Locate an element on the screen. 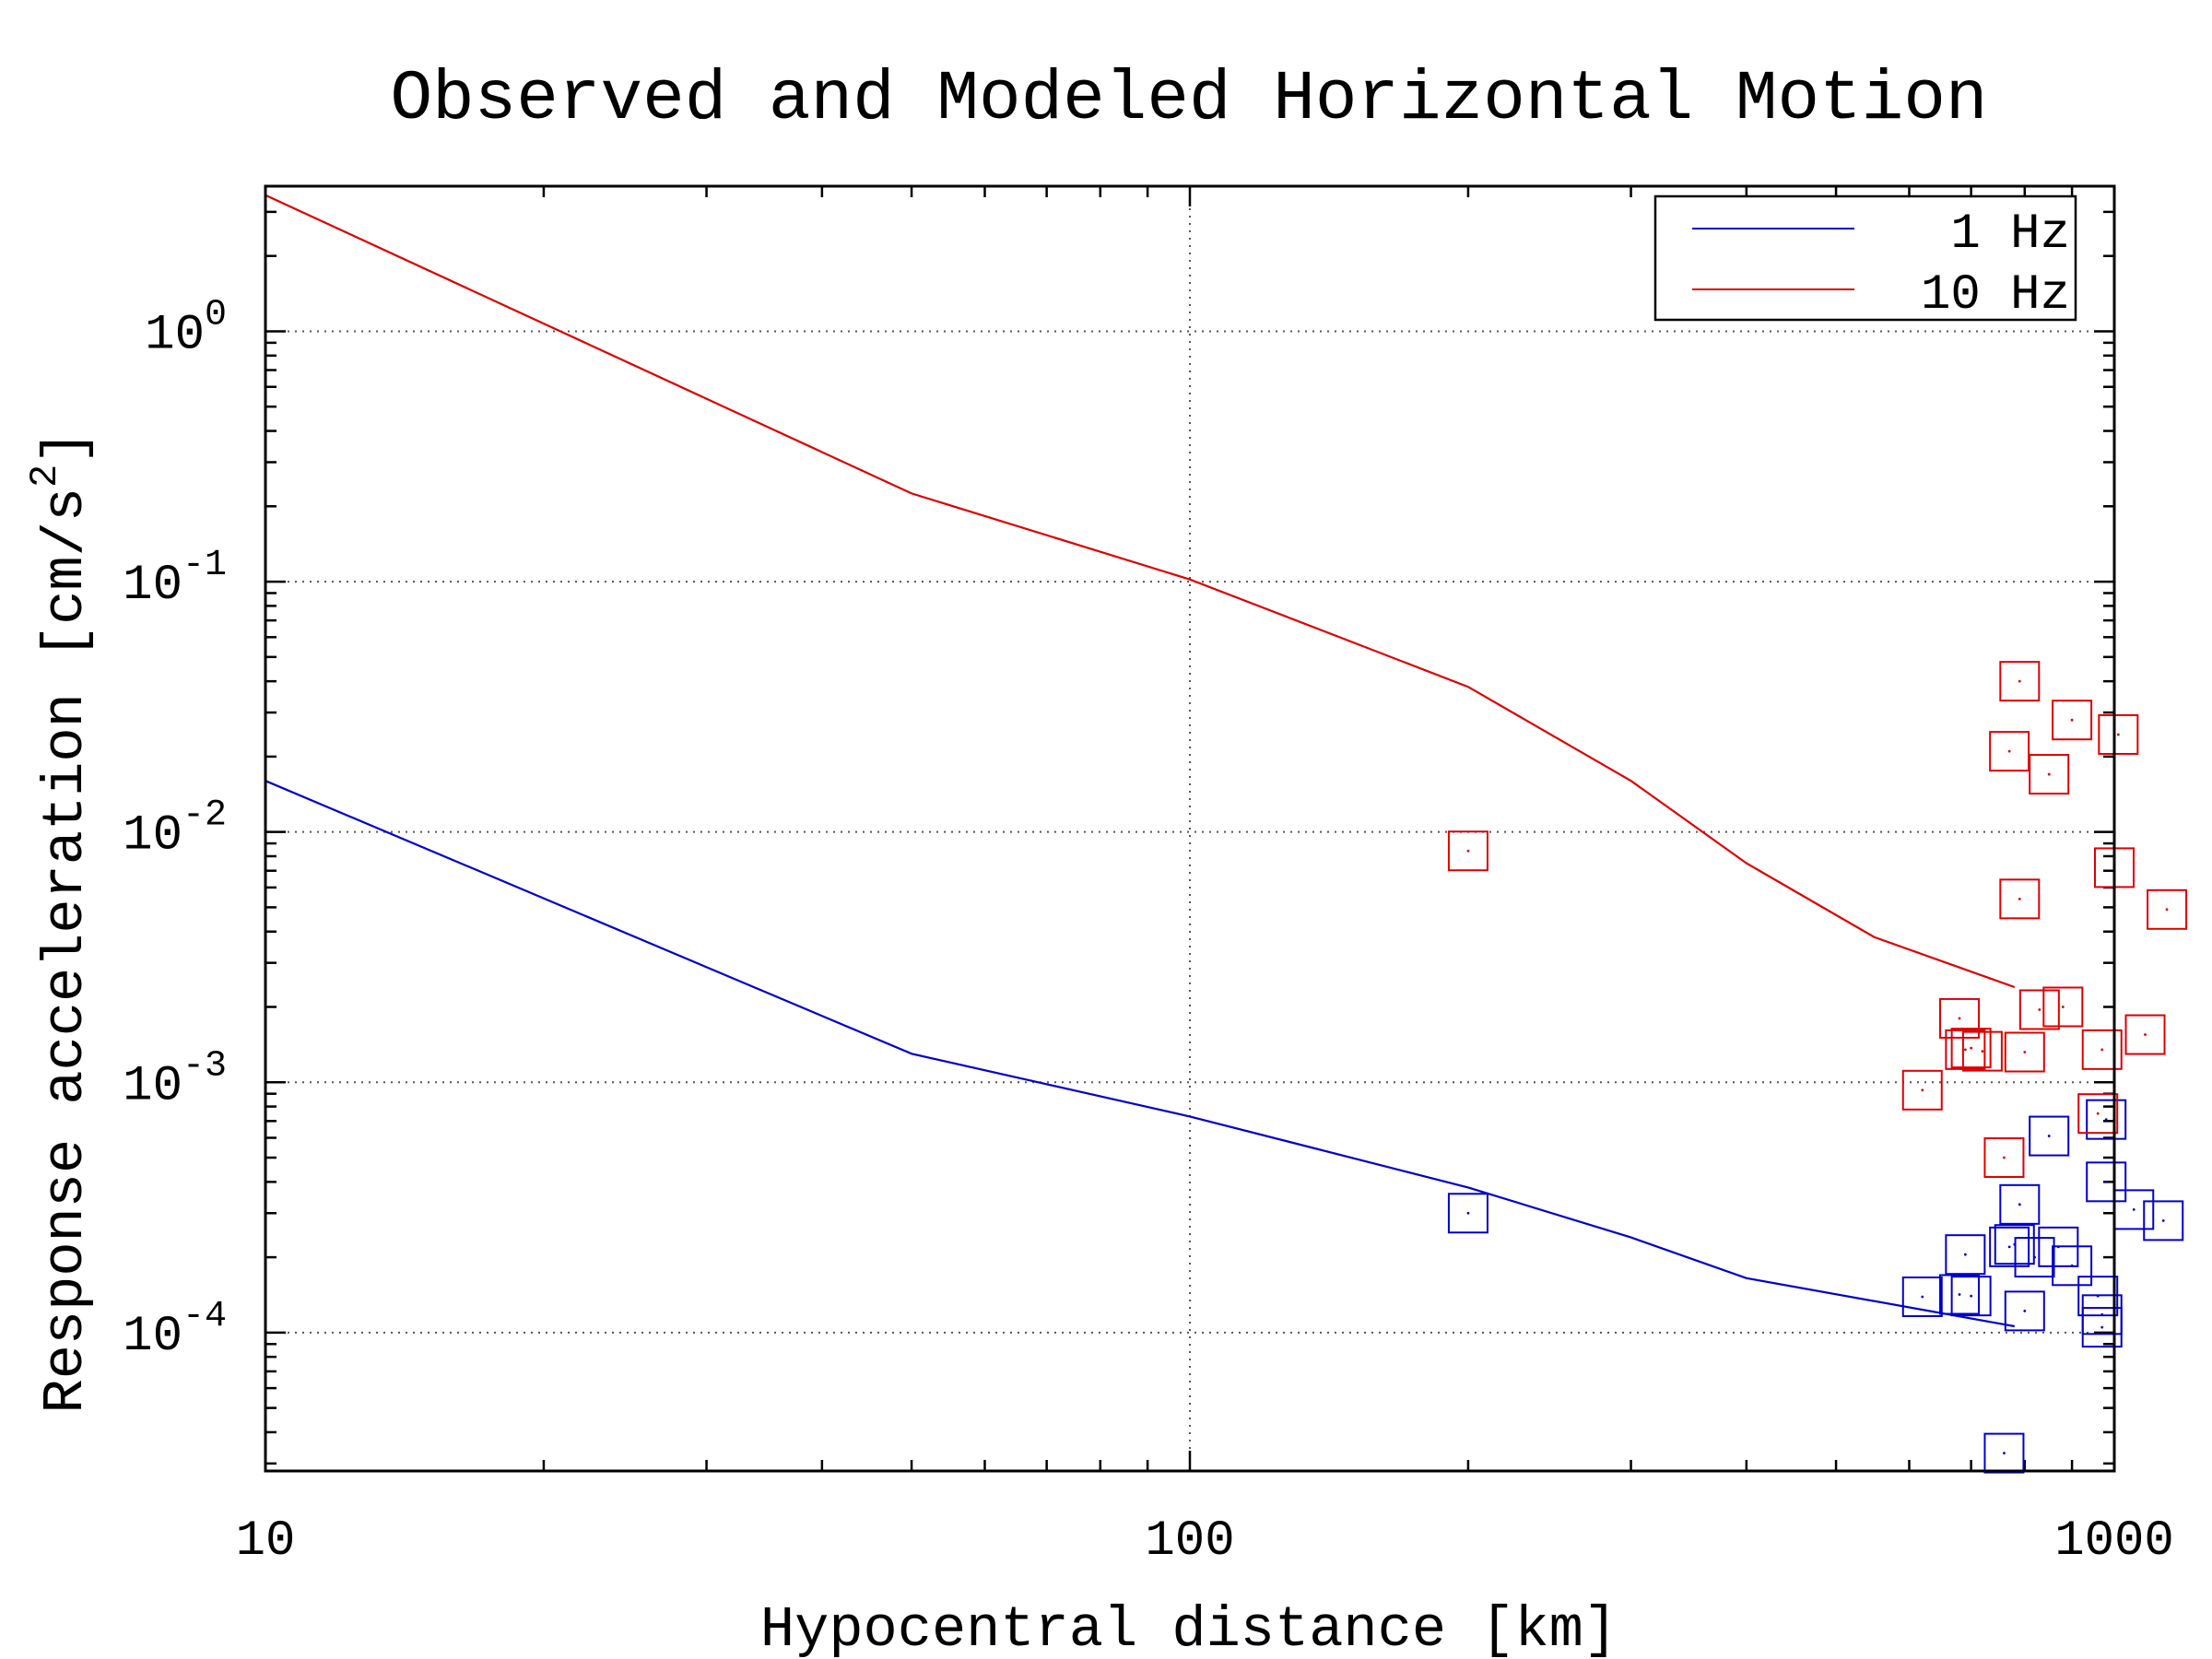  chart-title: Observed and Modeled Horizontal Motion is located at coordinates (1188, 99).